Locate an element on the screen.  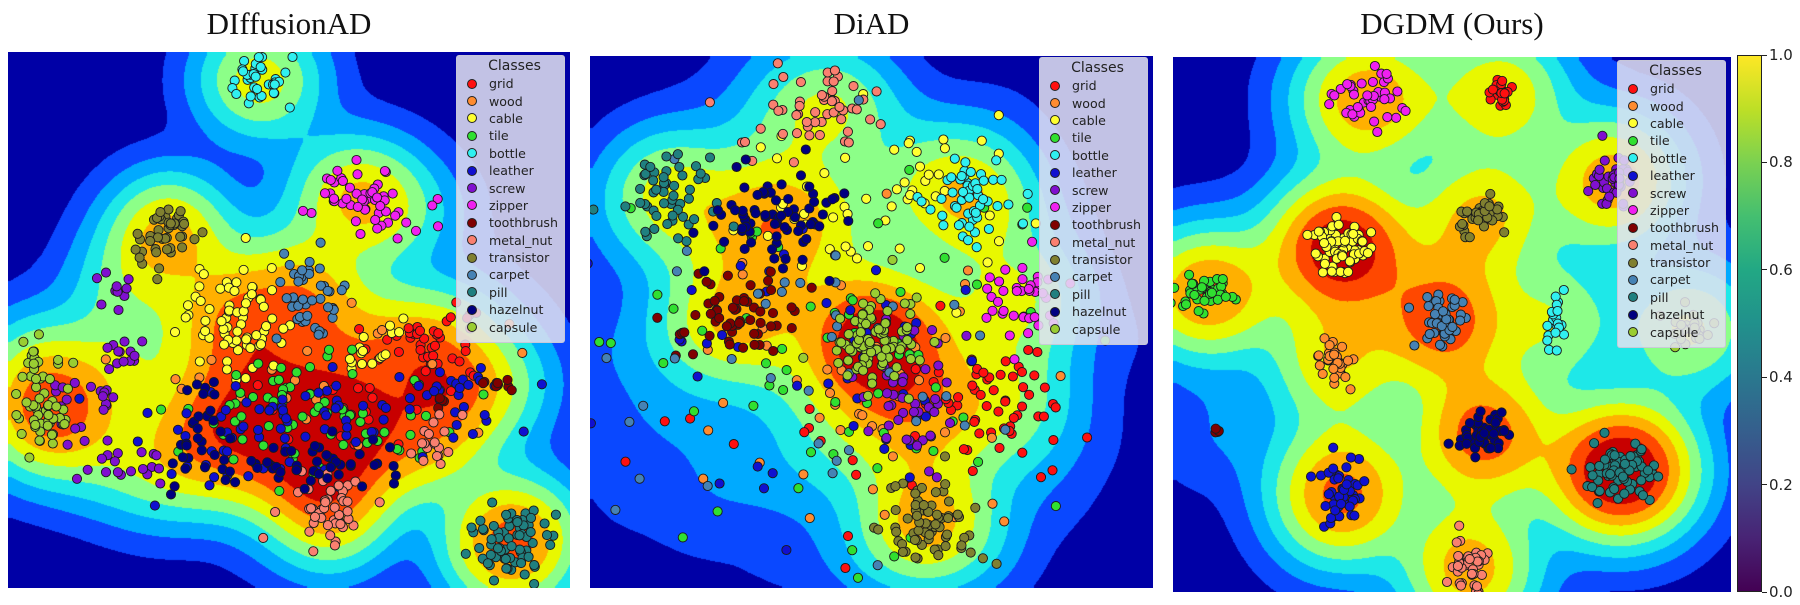
colorbar is located at coordinates (1749, 323).